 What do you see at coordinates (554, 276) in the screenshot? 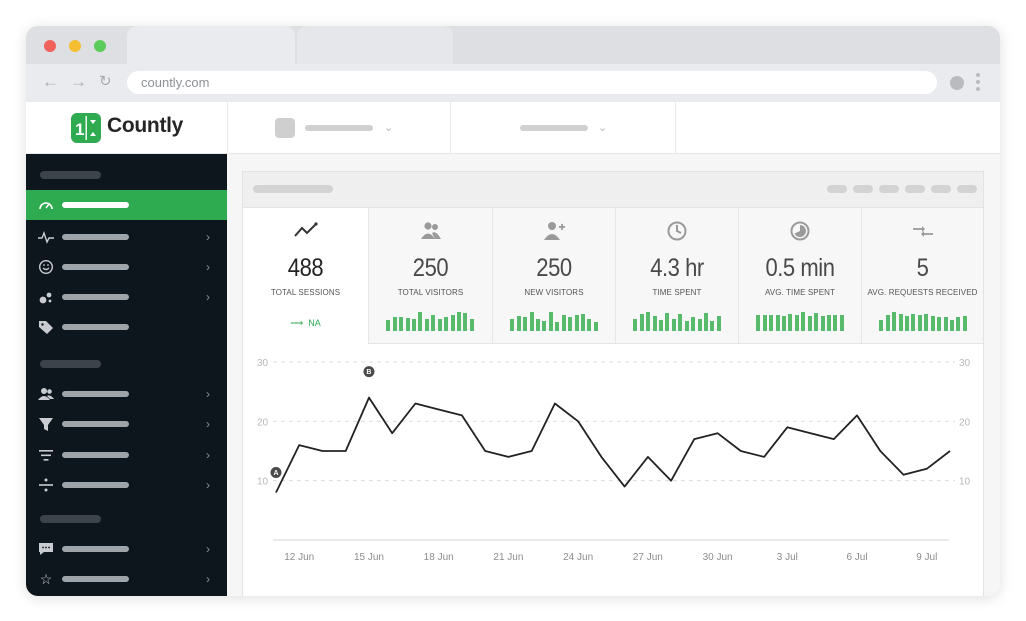
I see `metric-new-visitors: 250 NEW VISITORS` at bounding box center [554, 276].